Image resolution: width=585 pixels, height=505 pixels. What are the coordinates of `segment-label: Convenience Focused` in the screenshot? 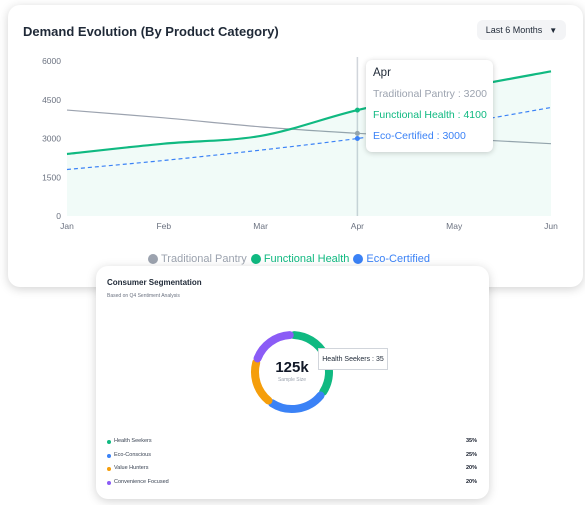 It's located at (141, 481).